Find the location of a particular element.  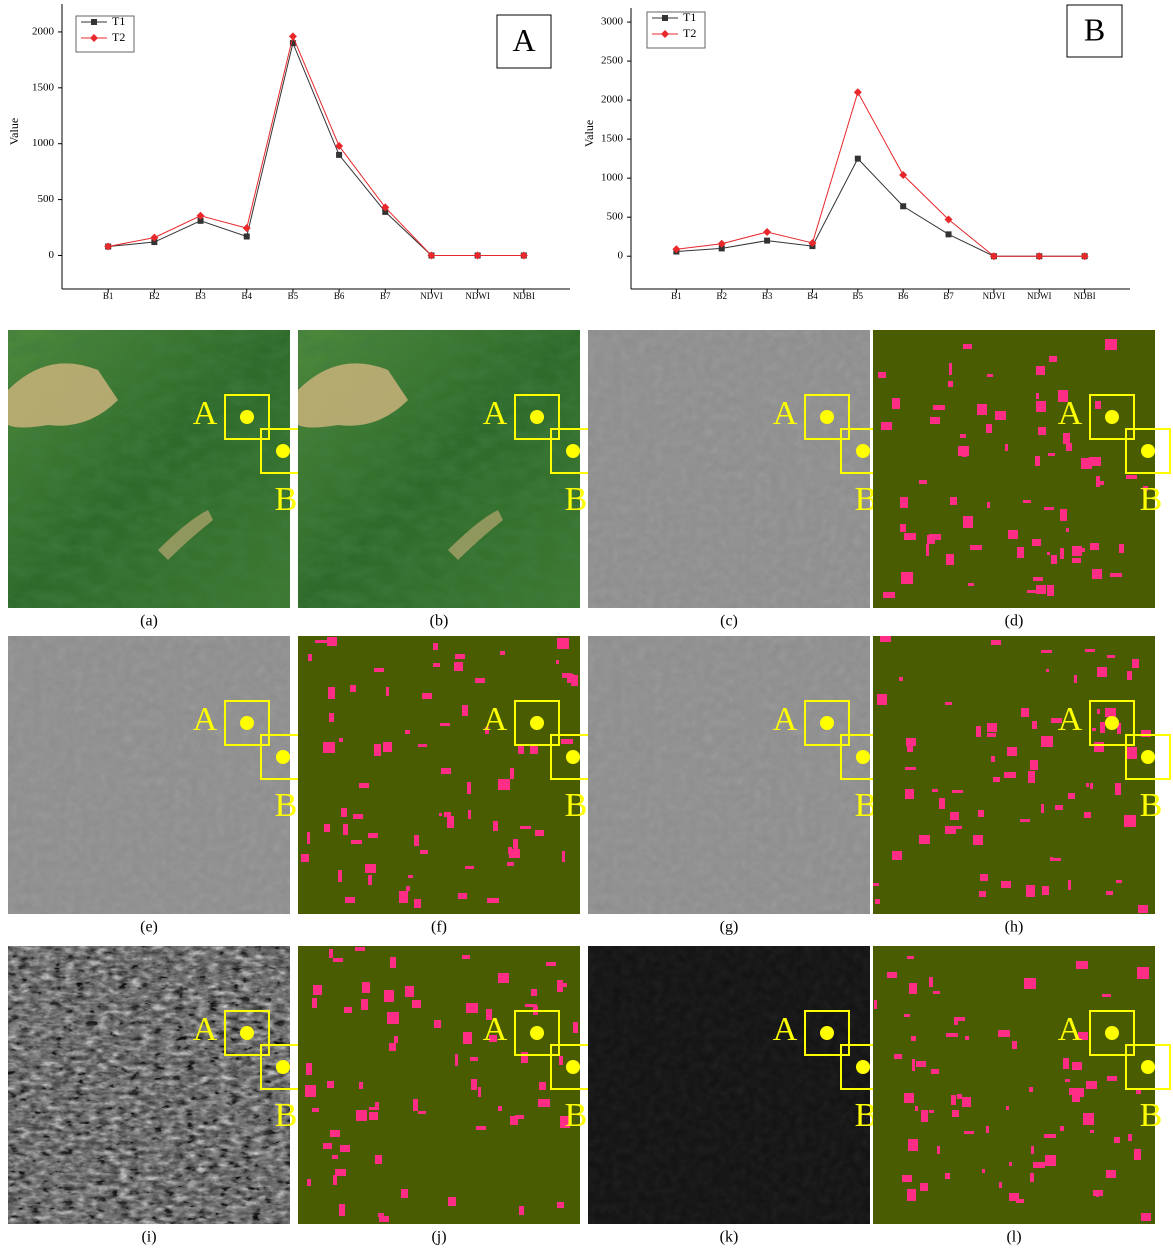

annotation-box is located at coordinates (524, 41).